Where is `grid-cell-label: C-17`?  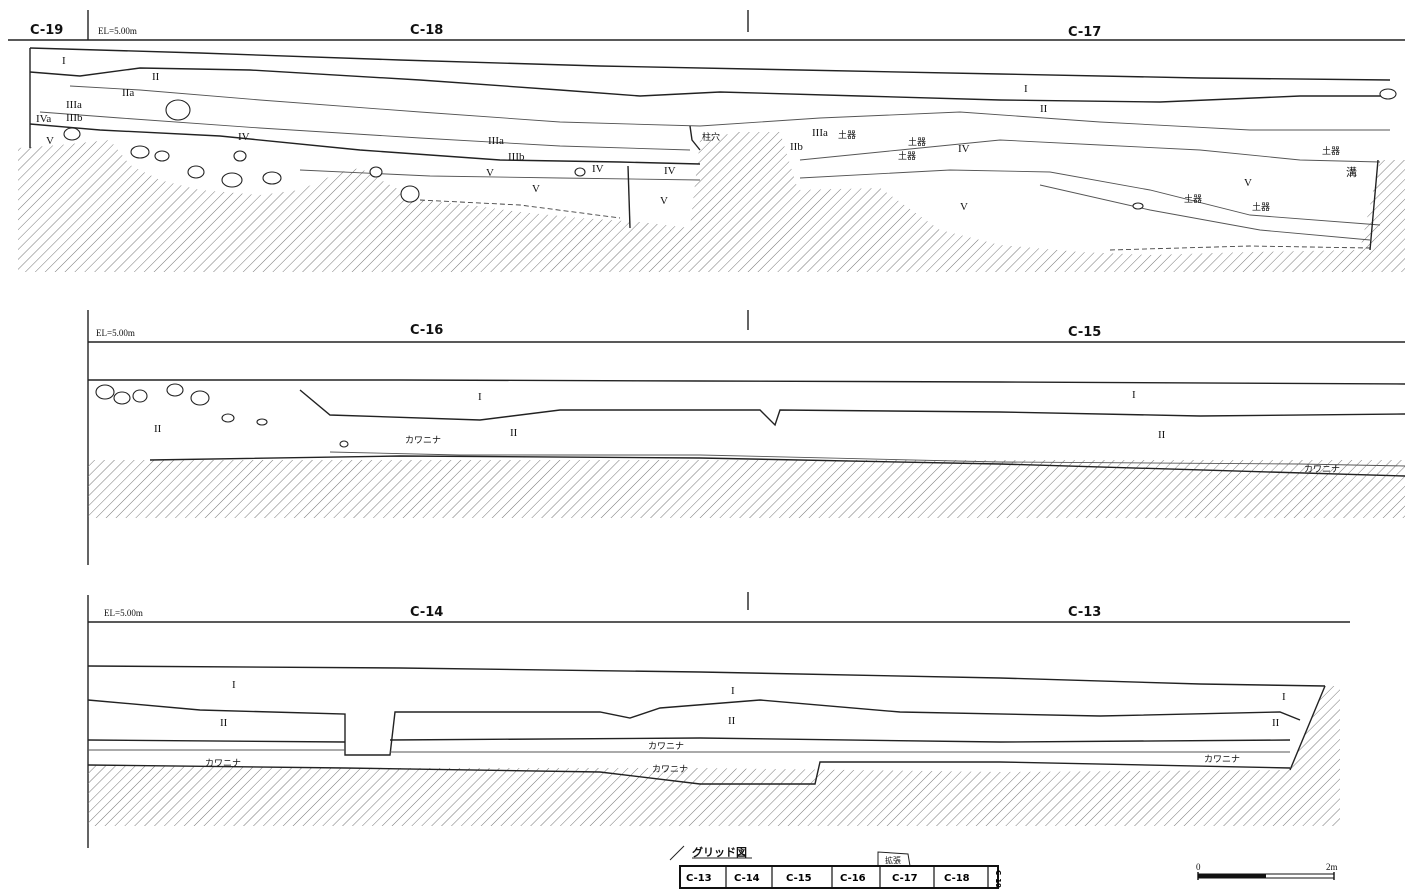 grid-cell-label: C-17 is located at coordinates (905, 878).